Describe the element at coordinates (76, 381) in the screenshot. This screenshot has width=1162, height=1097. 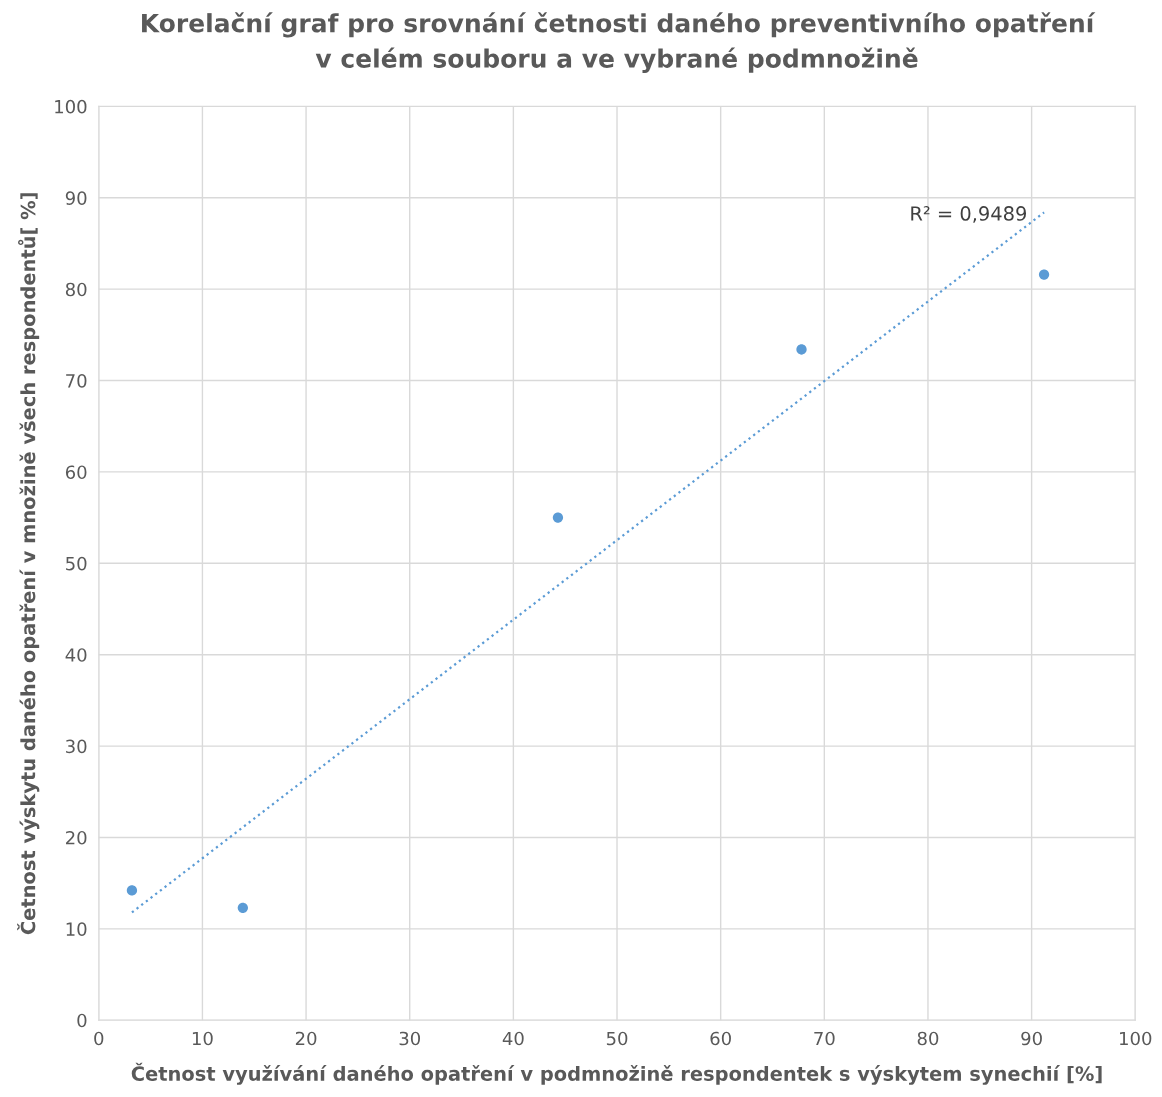
I see `y-tick-label: 70` at that location.